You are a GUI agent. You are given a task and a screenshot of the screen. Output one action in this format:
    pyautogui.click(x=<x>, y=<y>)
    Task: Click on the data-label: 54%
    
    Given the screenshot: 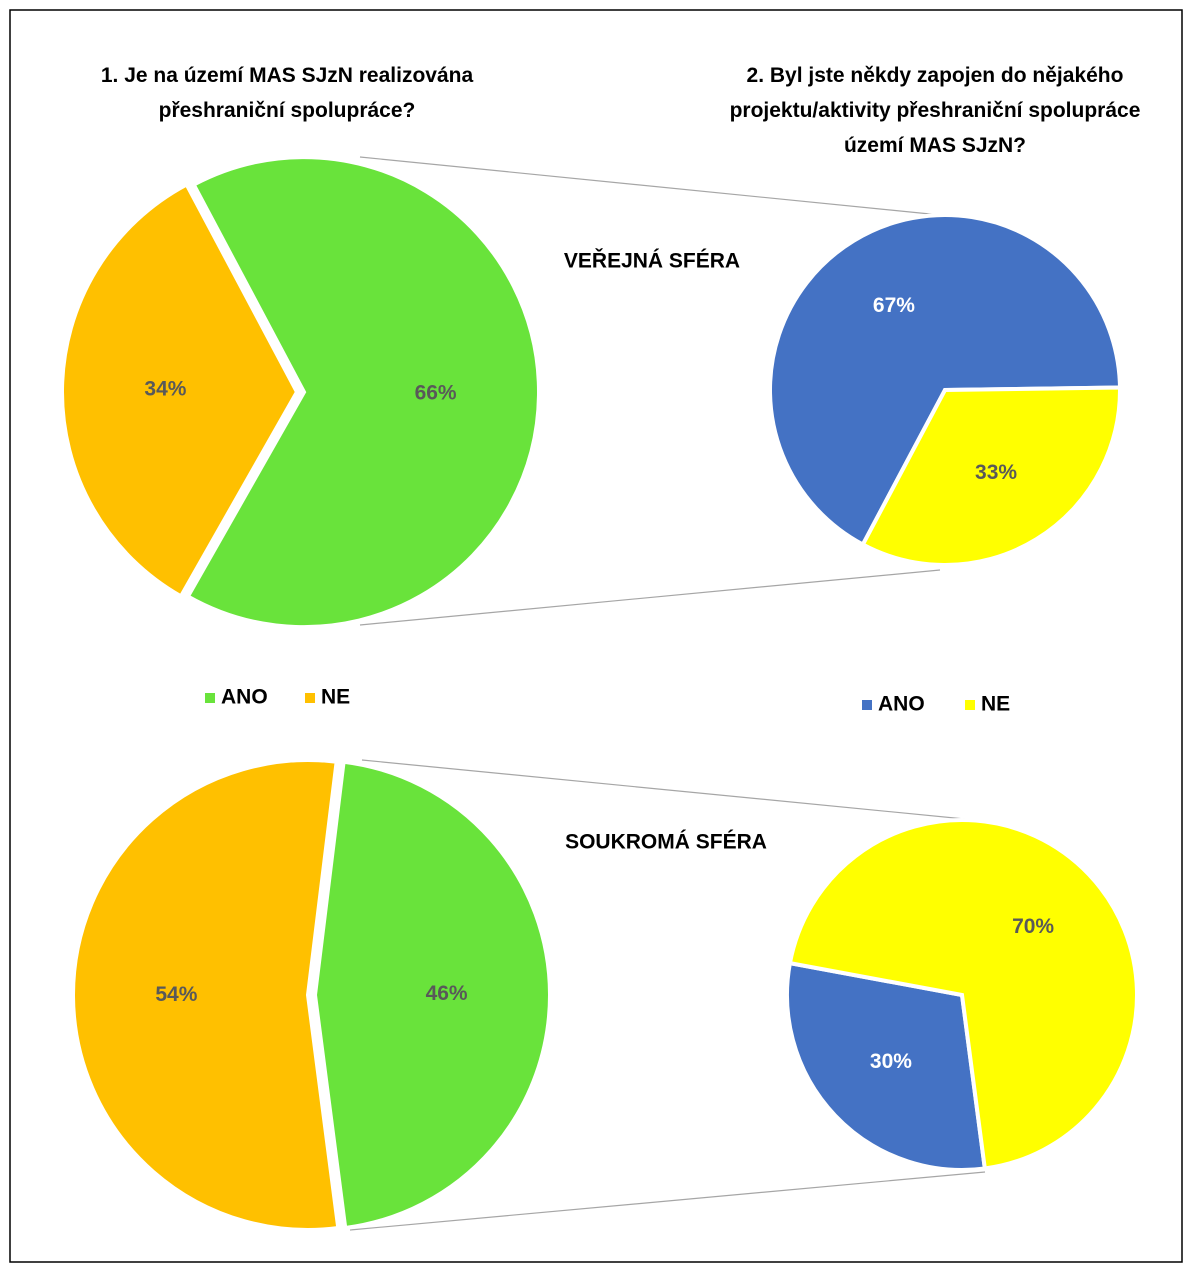 What is the action you would take?
    pyautogui.click(x=176, y=994)
    